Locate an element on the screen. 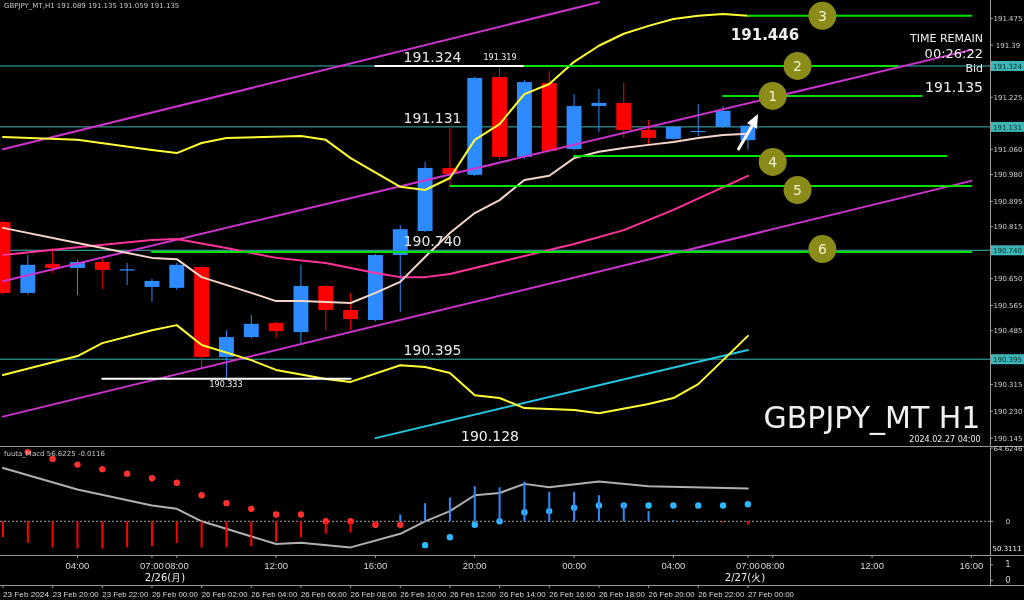  annotation: 191.135 is located at coordinates (954, 87).